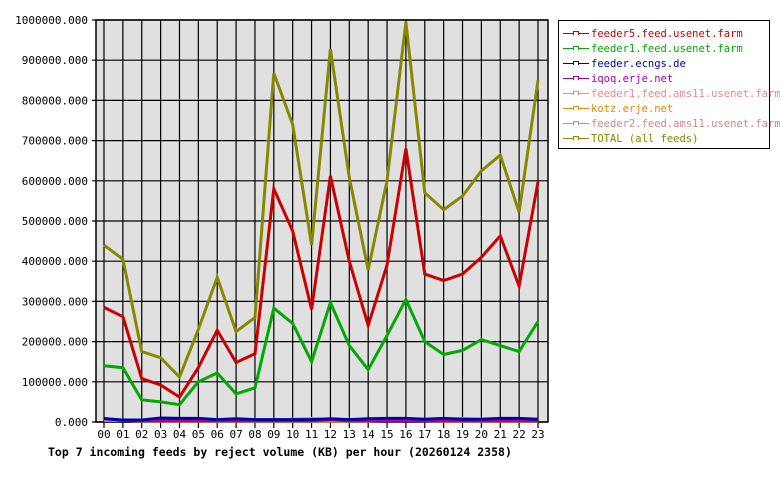  I want to click on y-tick-label: 400000.000, so click(55, 261).